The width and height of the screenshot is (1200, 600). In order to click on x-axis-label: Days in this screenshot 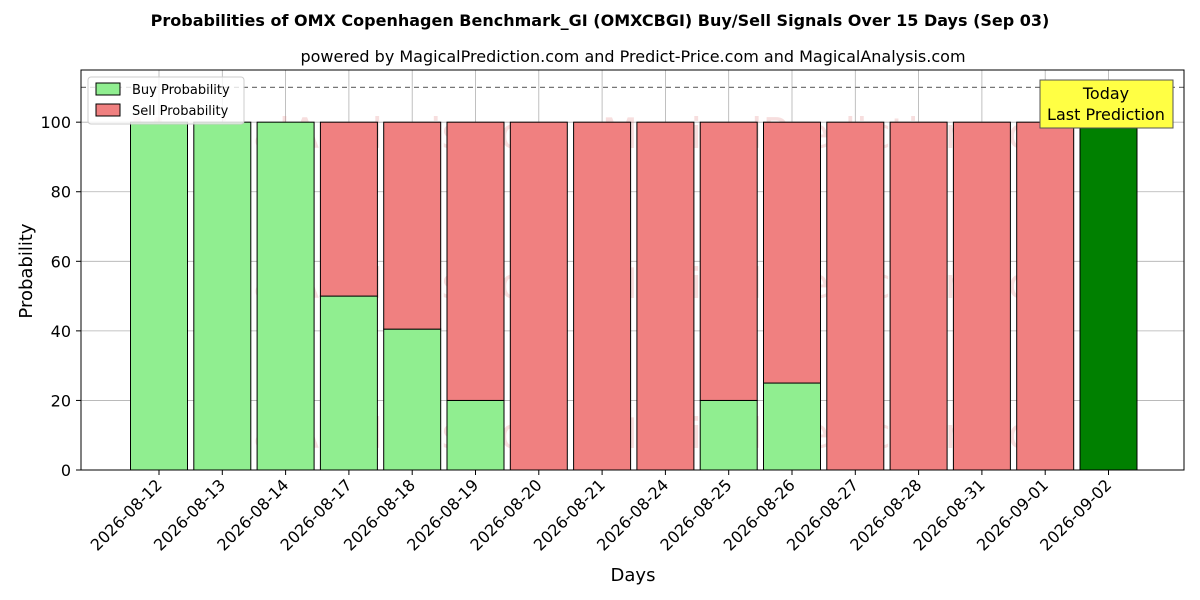, I will do `click(633, 575)`.